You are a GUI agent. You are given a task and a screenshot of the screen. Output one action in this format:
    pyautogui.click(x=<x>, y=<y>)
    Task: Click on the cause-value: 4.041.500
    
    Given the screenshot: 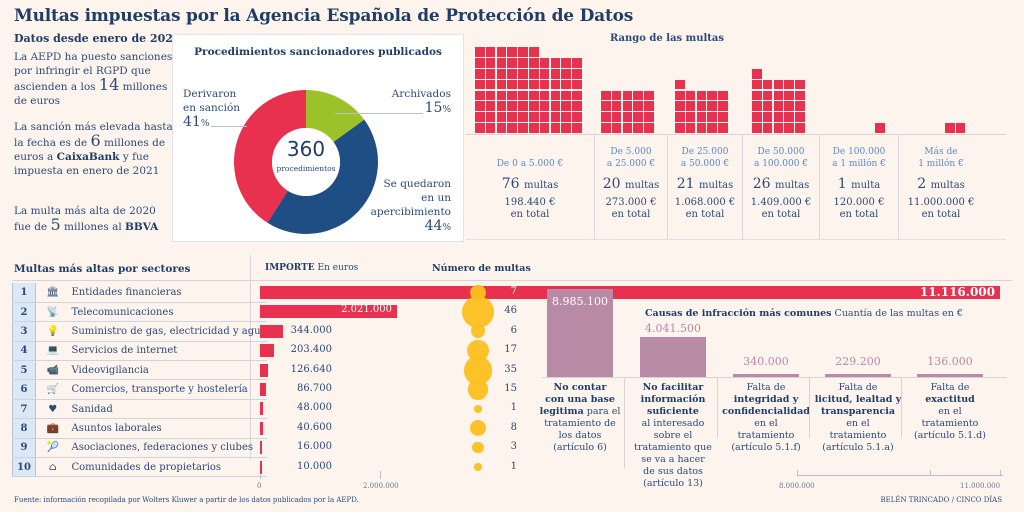 What is the action you would take?
    pyautogui.click(x=673, y=329)
    